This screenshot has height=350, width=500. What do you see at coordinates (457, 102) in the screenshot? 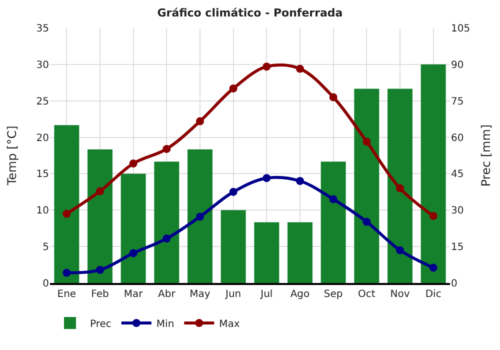
I see `y2-tick-label: 75` at bounding box center [457, 102].